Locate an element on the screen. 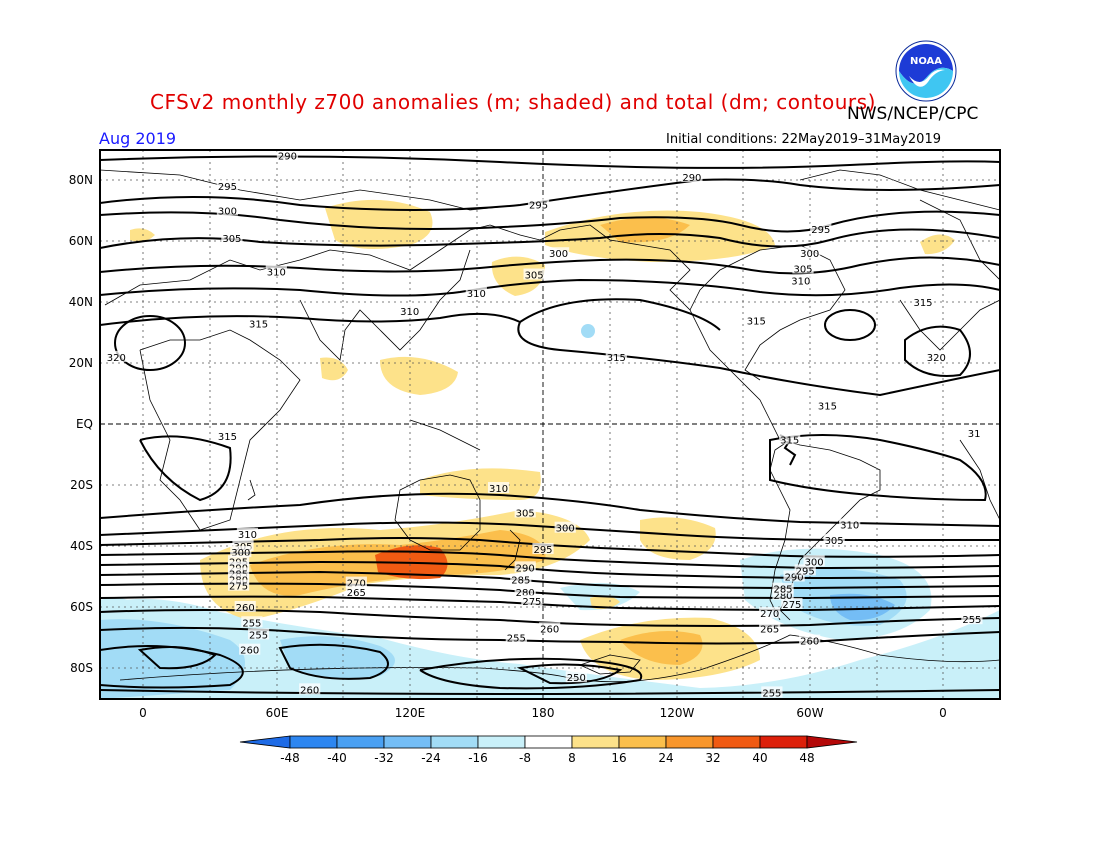 Image resolution: width=1100 pixels, height=850 pixels. lat-label-60n: 60N is located at coordinates (81, 241).